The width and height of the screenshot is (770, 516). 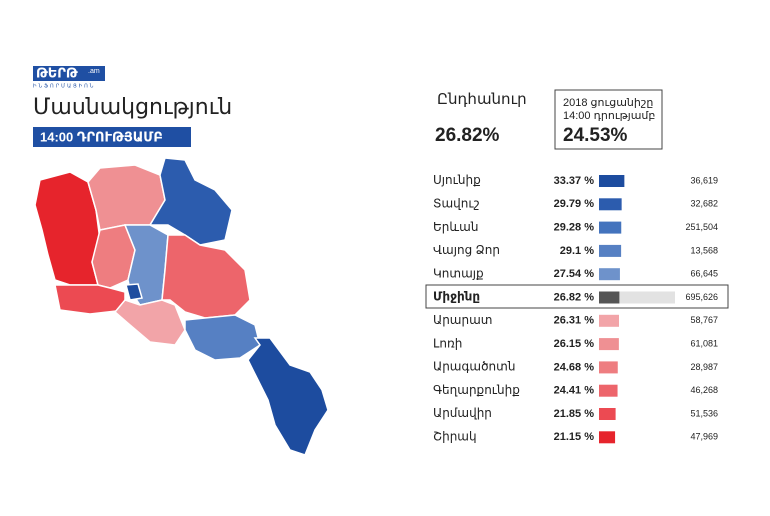 What do you see at coordinates (482, 99) in the screenshot?
I see `total-label: Ընդհանուր` at bounding box center [482, 99].